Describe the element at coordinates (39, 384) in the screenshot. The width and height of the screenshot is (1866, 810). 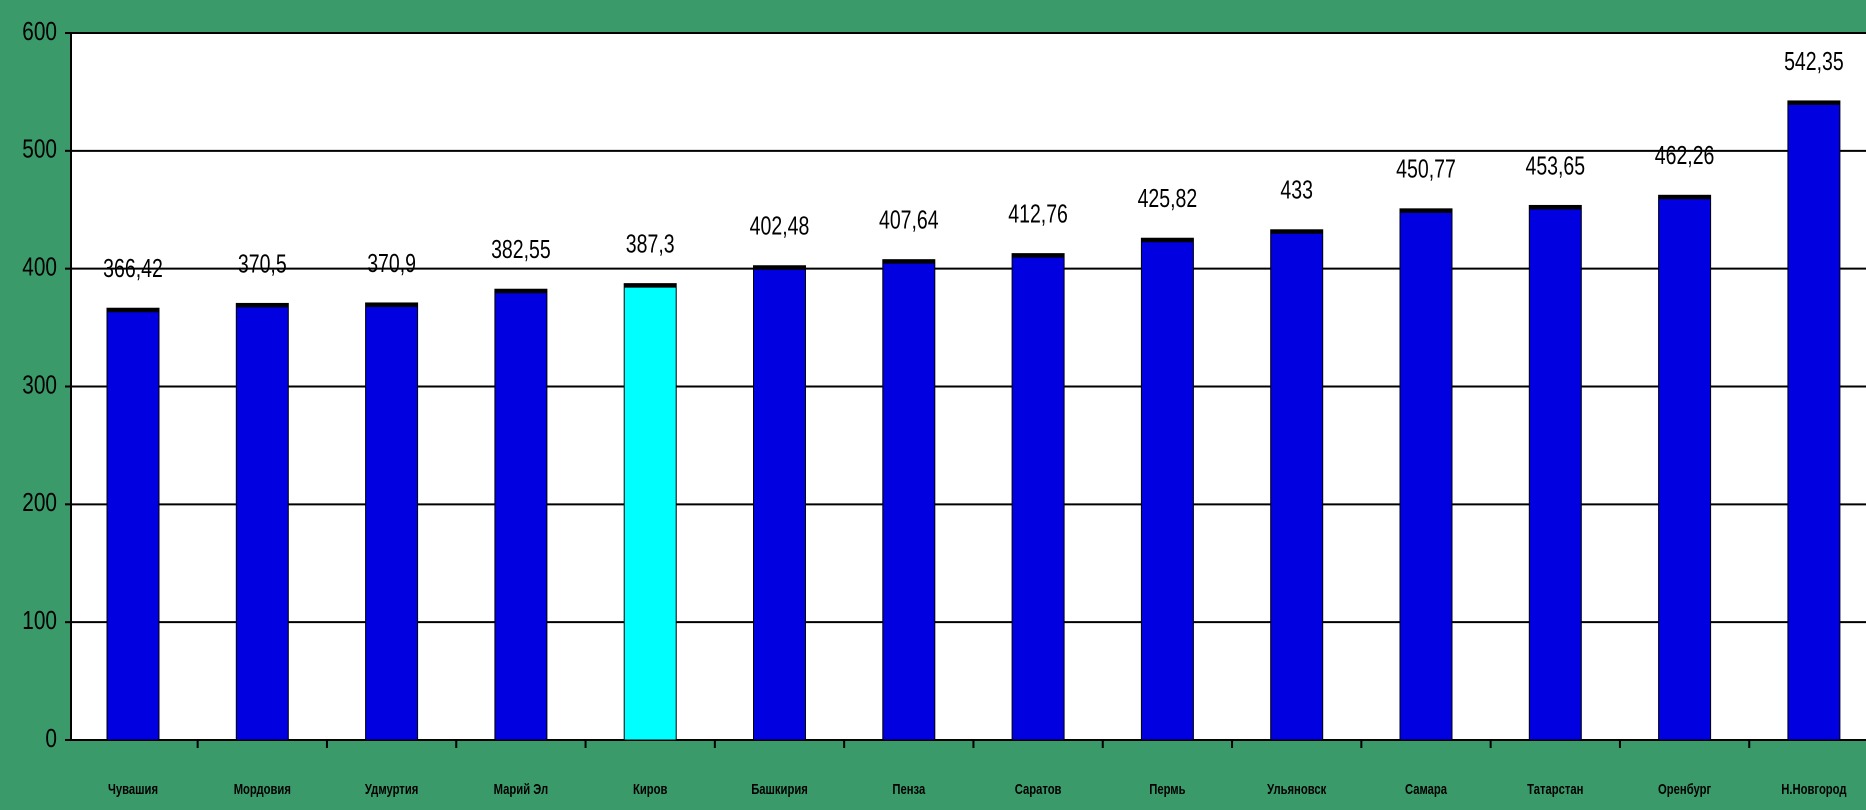
I see `y-tick-label: 300` at that location.